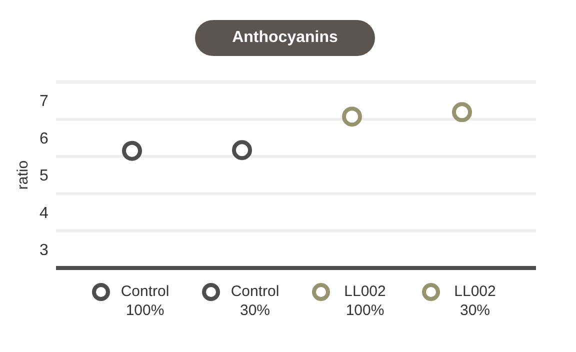 This screenshot has height=352, width=576. What do you see at coordinates (44, 250) in the screenshot?
I see `y-tick-label: 3` at bounding box center [44, 250].